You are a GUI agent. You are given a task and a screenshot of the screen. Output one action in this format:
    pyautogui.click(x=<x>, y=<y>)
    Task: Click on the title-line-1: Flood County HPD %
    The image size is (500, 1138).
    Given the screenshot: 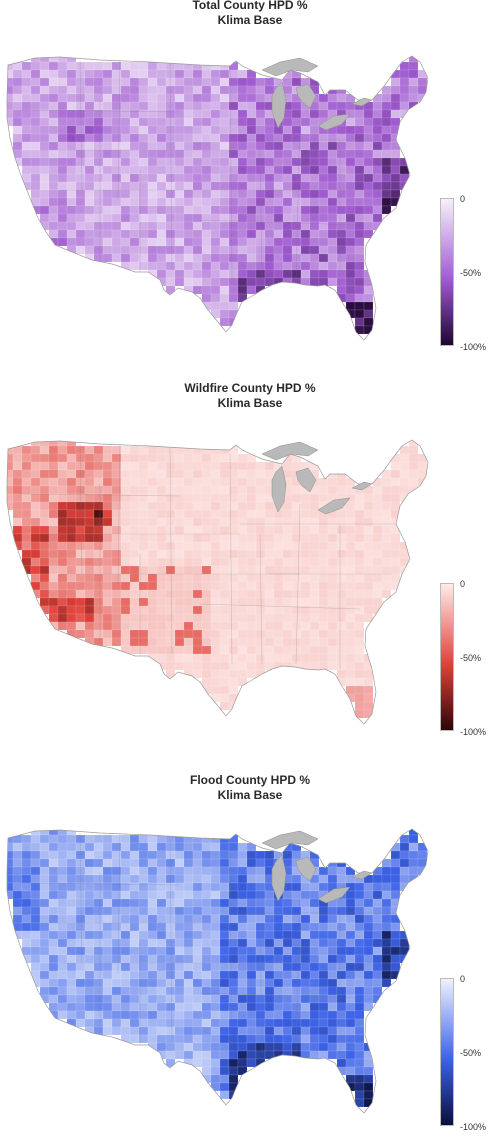 What is the action you would take?
    pyautogui.click(x=250, y=780)
    